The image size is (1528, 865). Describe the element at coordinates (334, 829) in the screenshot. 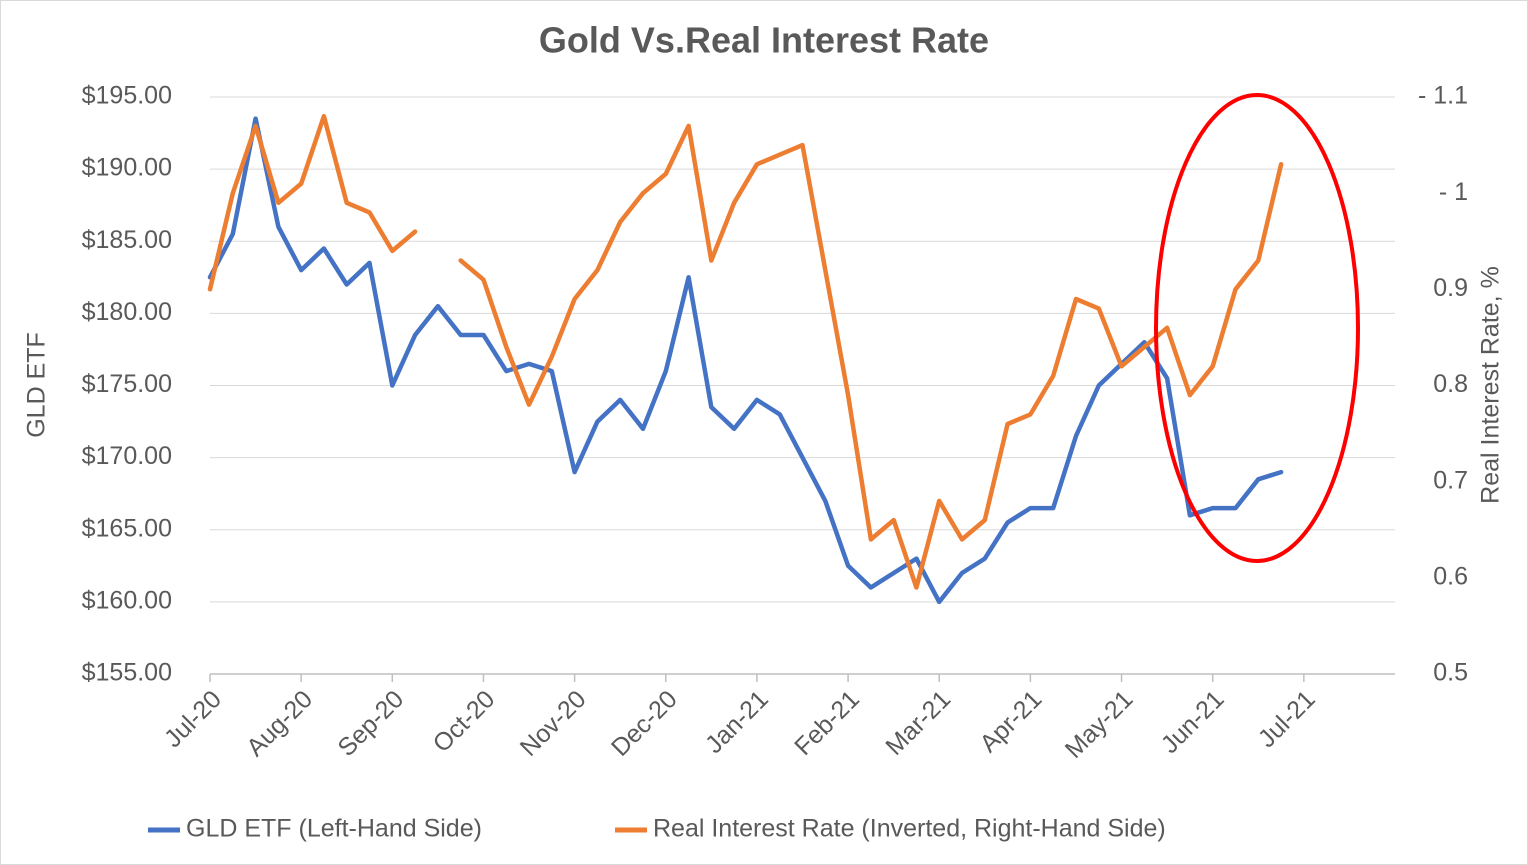

I see `legend-label: GLD ETF (Left-Hand Side)` at that location.